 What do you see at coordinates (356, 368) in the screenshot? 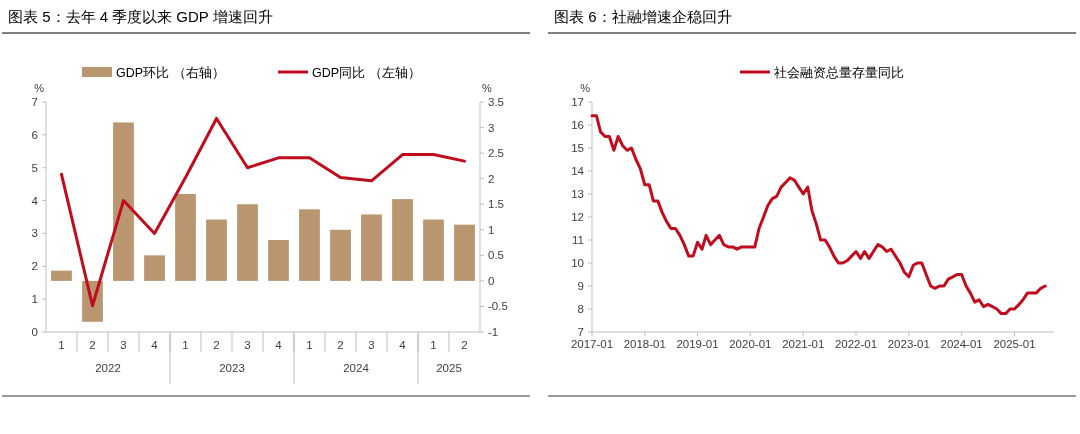
I see `text: 2024` at bounding box center [356, 368].